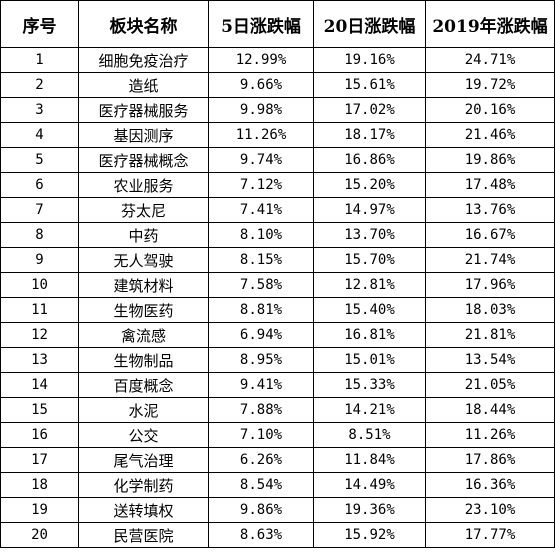 Image resolution: width=555 pixels, height=553 pixels. I want to click on cell-5day-change: 7.88%, so click(261, 410).